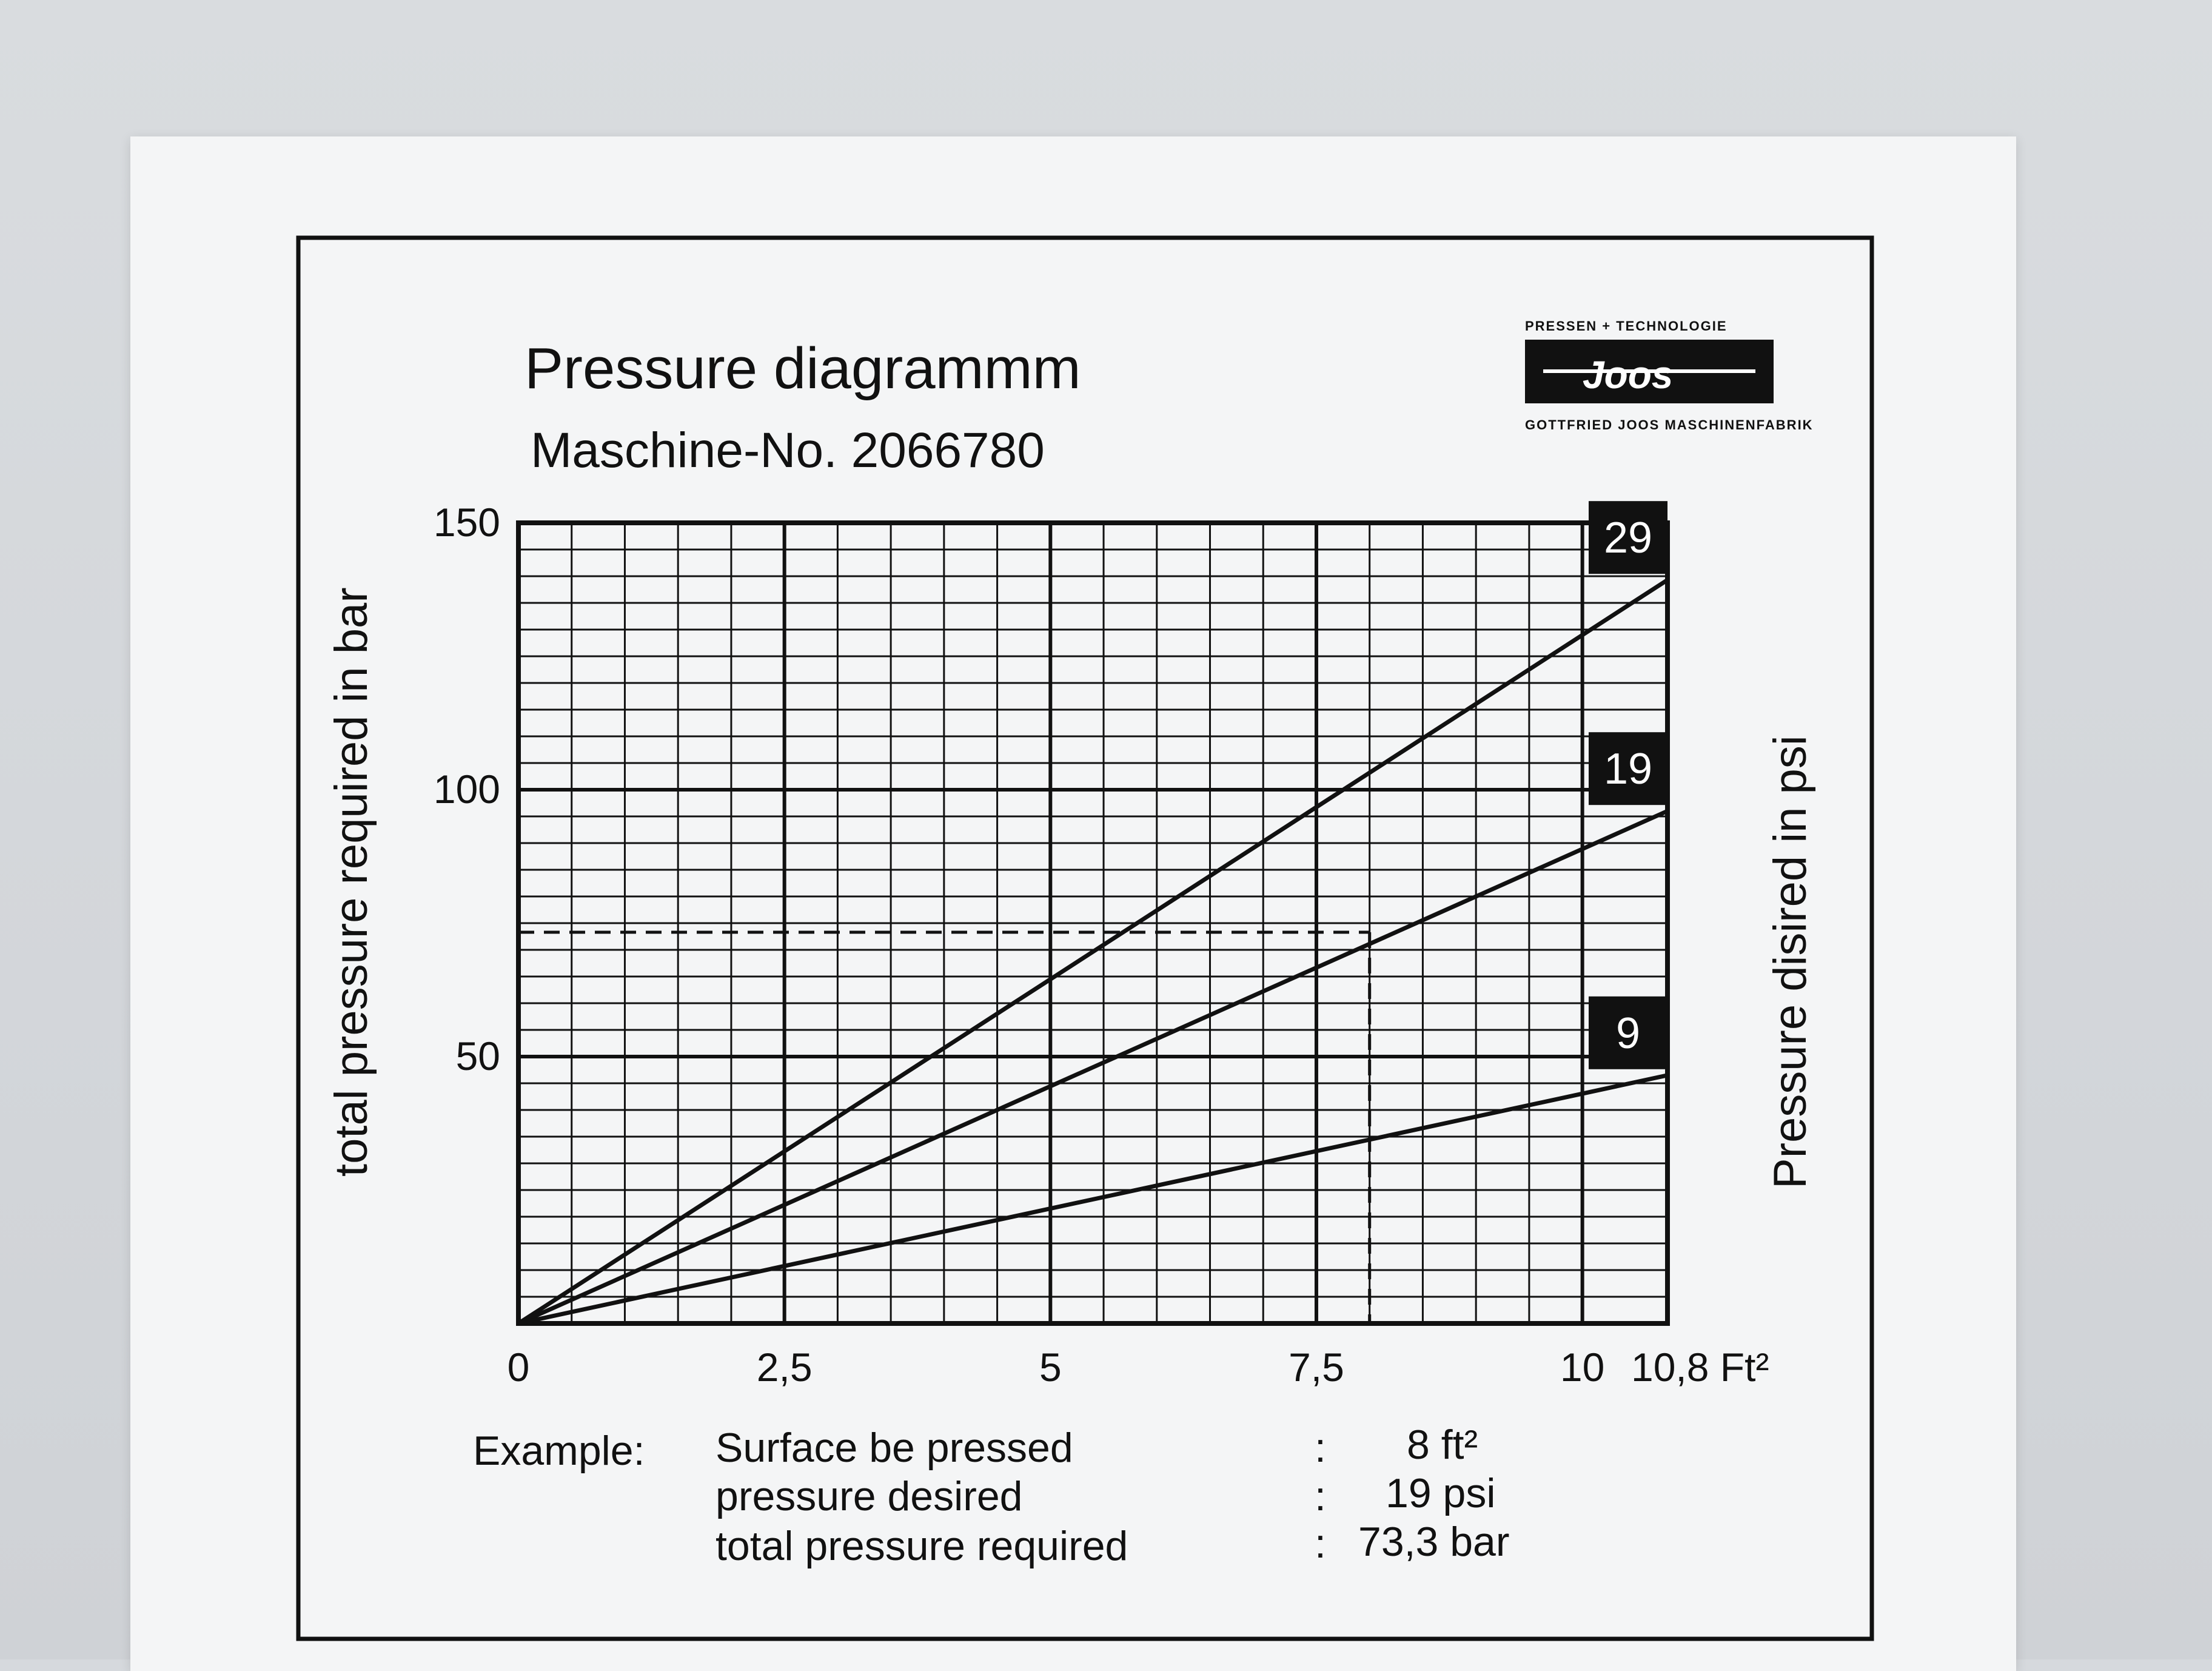 Image resolution: width=2212 pixels, height=1671 pixels. Describe the element at coordinates (1669, 424) in the screenshot. I see `logo-bottom-text: GOTTFRIED JOOS MASCHINENFABRIK` at that location.